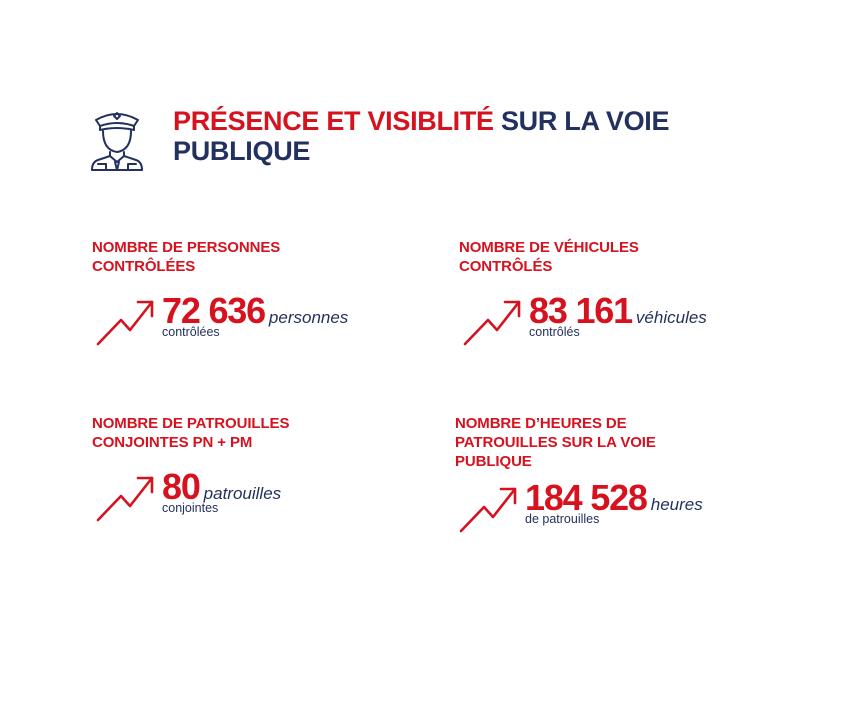 The width and height of the screenshot is (849, 712). I want to click on stat-row: 83 161 véhicules contrôlés, so click(583, 322).